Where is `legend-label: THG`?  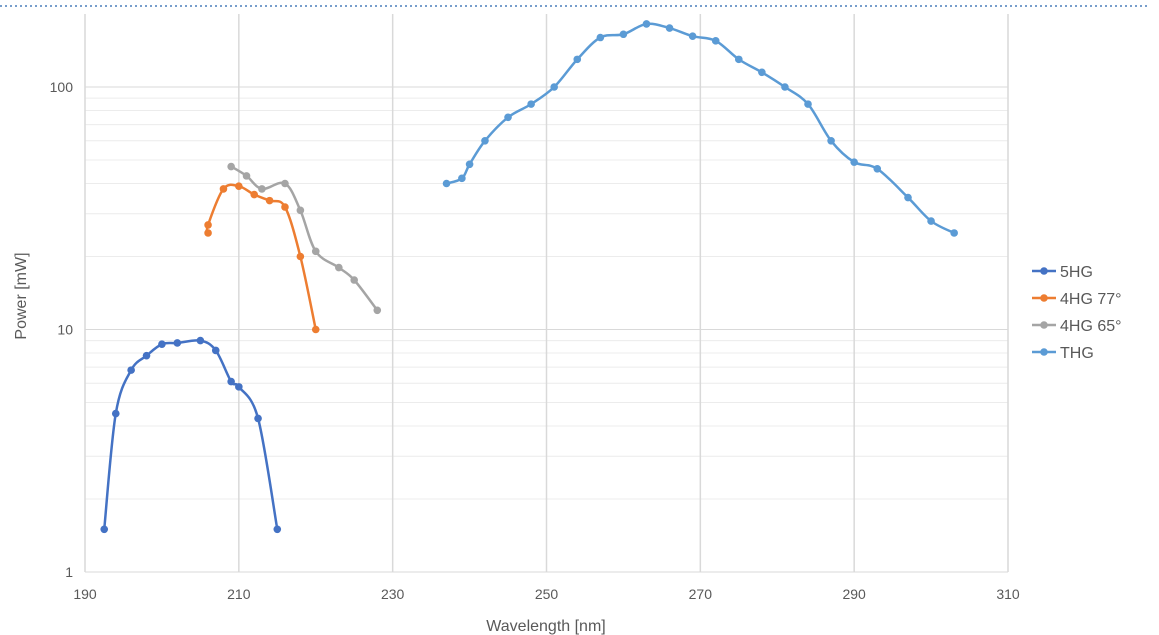 legend-label: THG is located at coordinates (1077, 353).